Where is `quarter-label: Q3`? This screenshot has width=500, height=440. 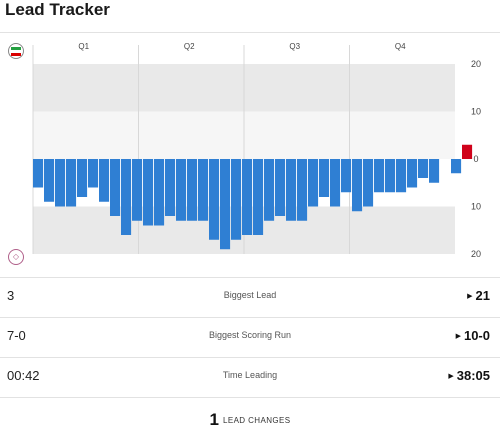
quarter-label: Q3 is located at coordinates (294, 46).